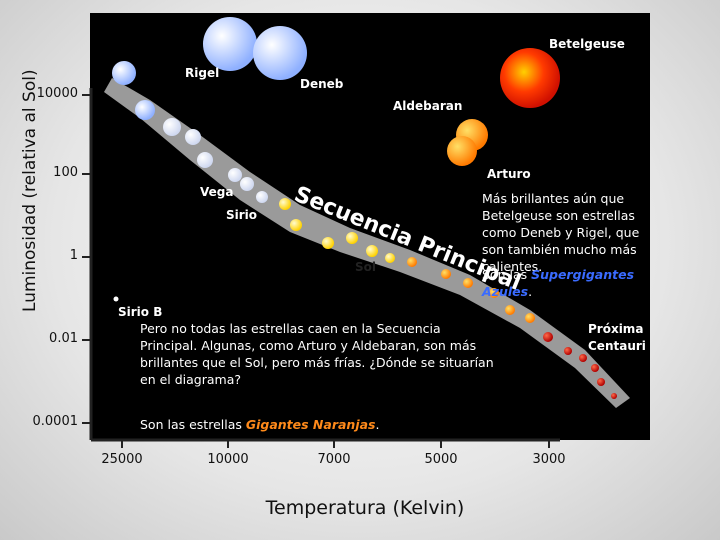  I want to click on label-betelgeuse: Betelgeuse, so click(587, 44).